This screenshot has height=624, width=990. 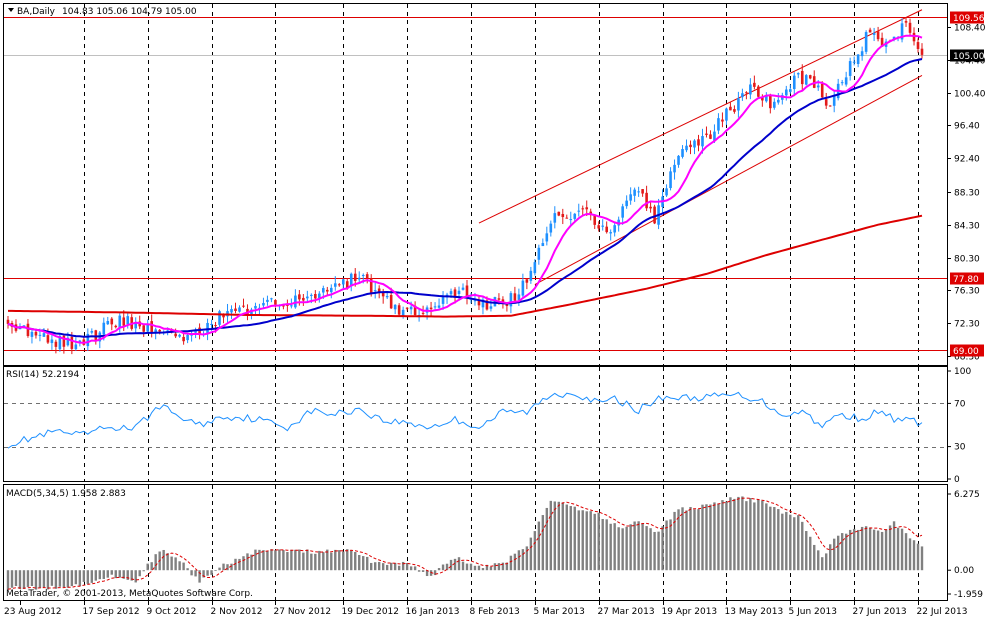 What do you see at coordinates (36, 12) in the screenshot?
I see `symbol-label: BA,Daily` at bounding box center [36, 12].